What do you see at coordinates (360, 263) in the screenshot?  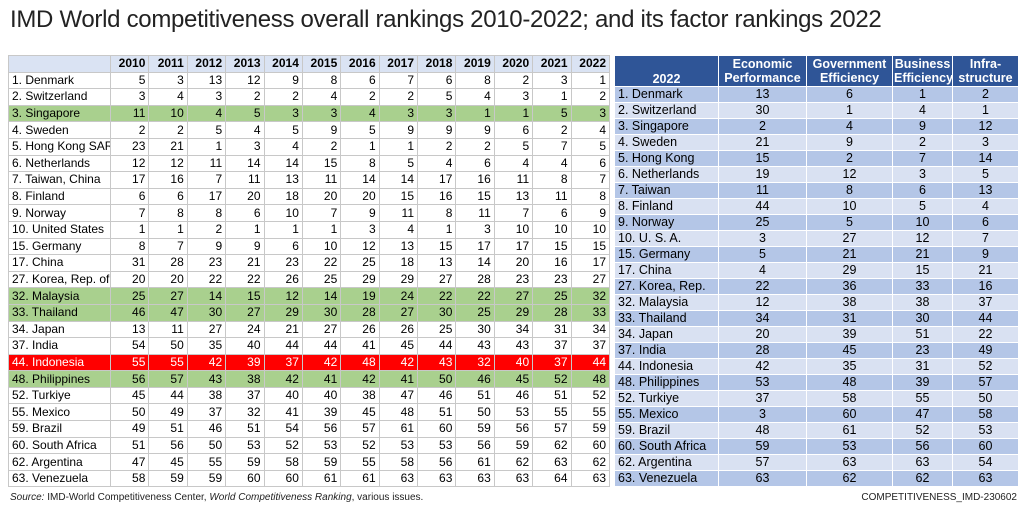 I see `rank-cell: 25` at bounding box center [360, 263].